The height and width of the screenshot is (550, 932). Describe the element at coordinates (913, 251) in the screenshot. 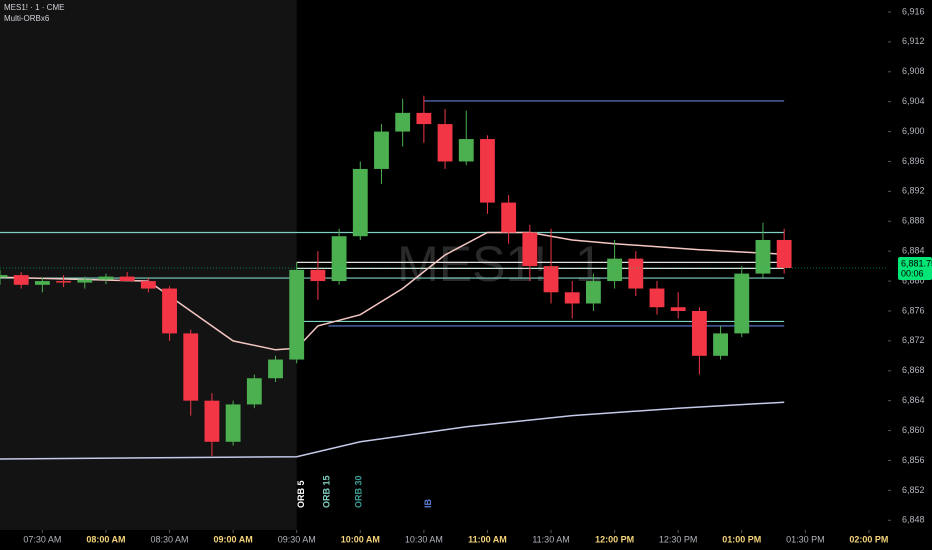

I see `y-tick-label: 6,884` at that location.